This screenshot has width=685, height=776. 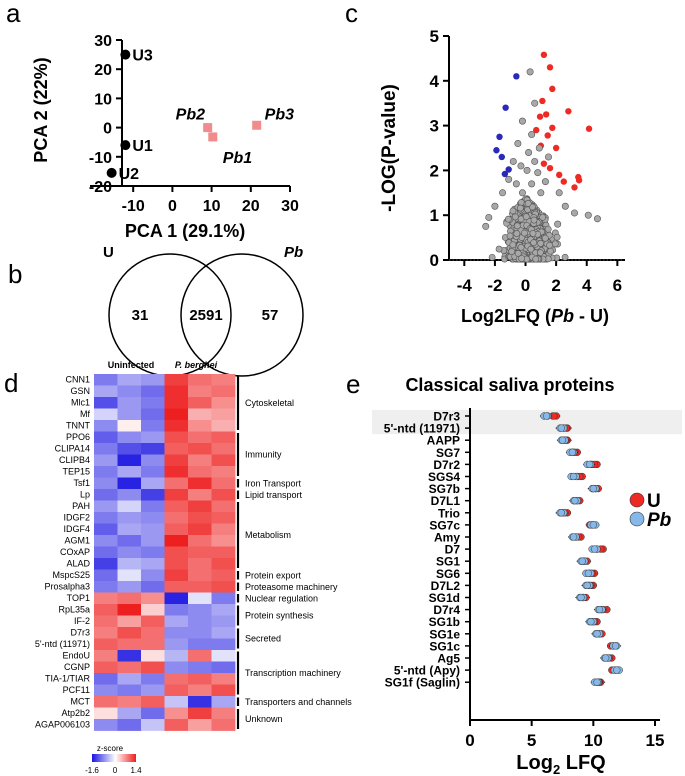 I want to click on zscore-label: z-score, so click(x=110, y=748).